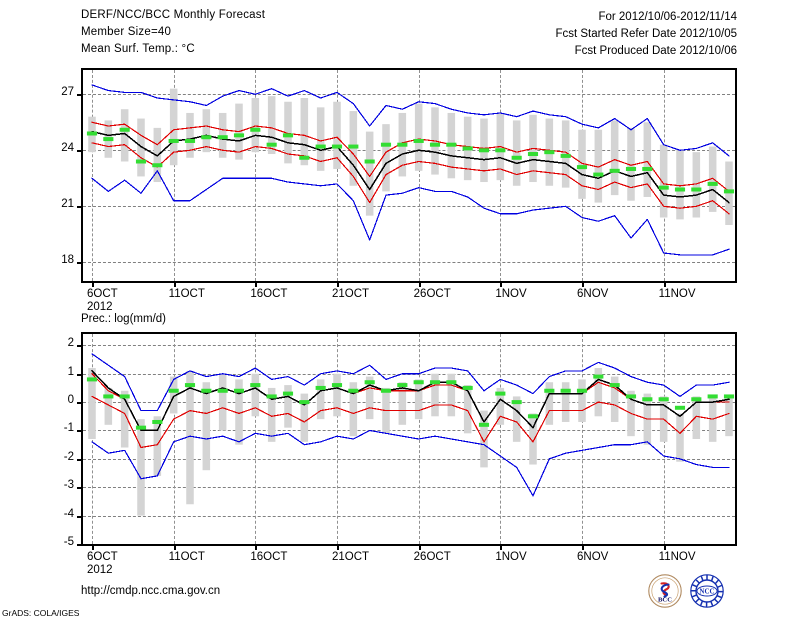  Describe the element at coordinates (68, 542) in the screenshot. I see `y-axis-label: -5` at that location.